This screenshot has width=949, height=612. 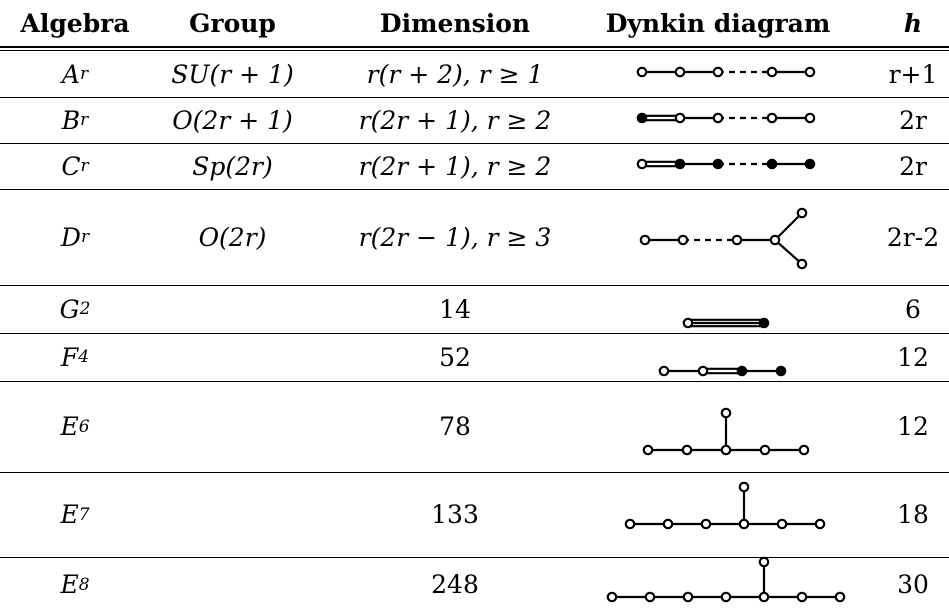 What do you see at coordinates (455, 514) in the screenshot?
I see `dimension-cell: 133` at bounding box center [455, 514].